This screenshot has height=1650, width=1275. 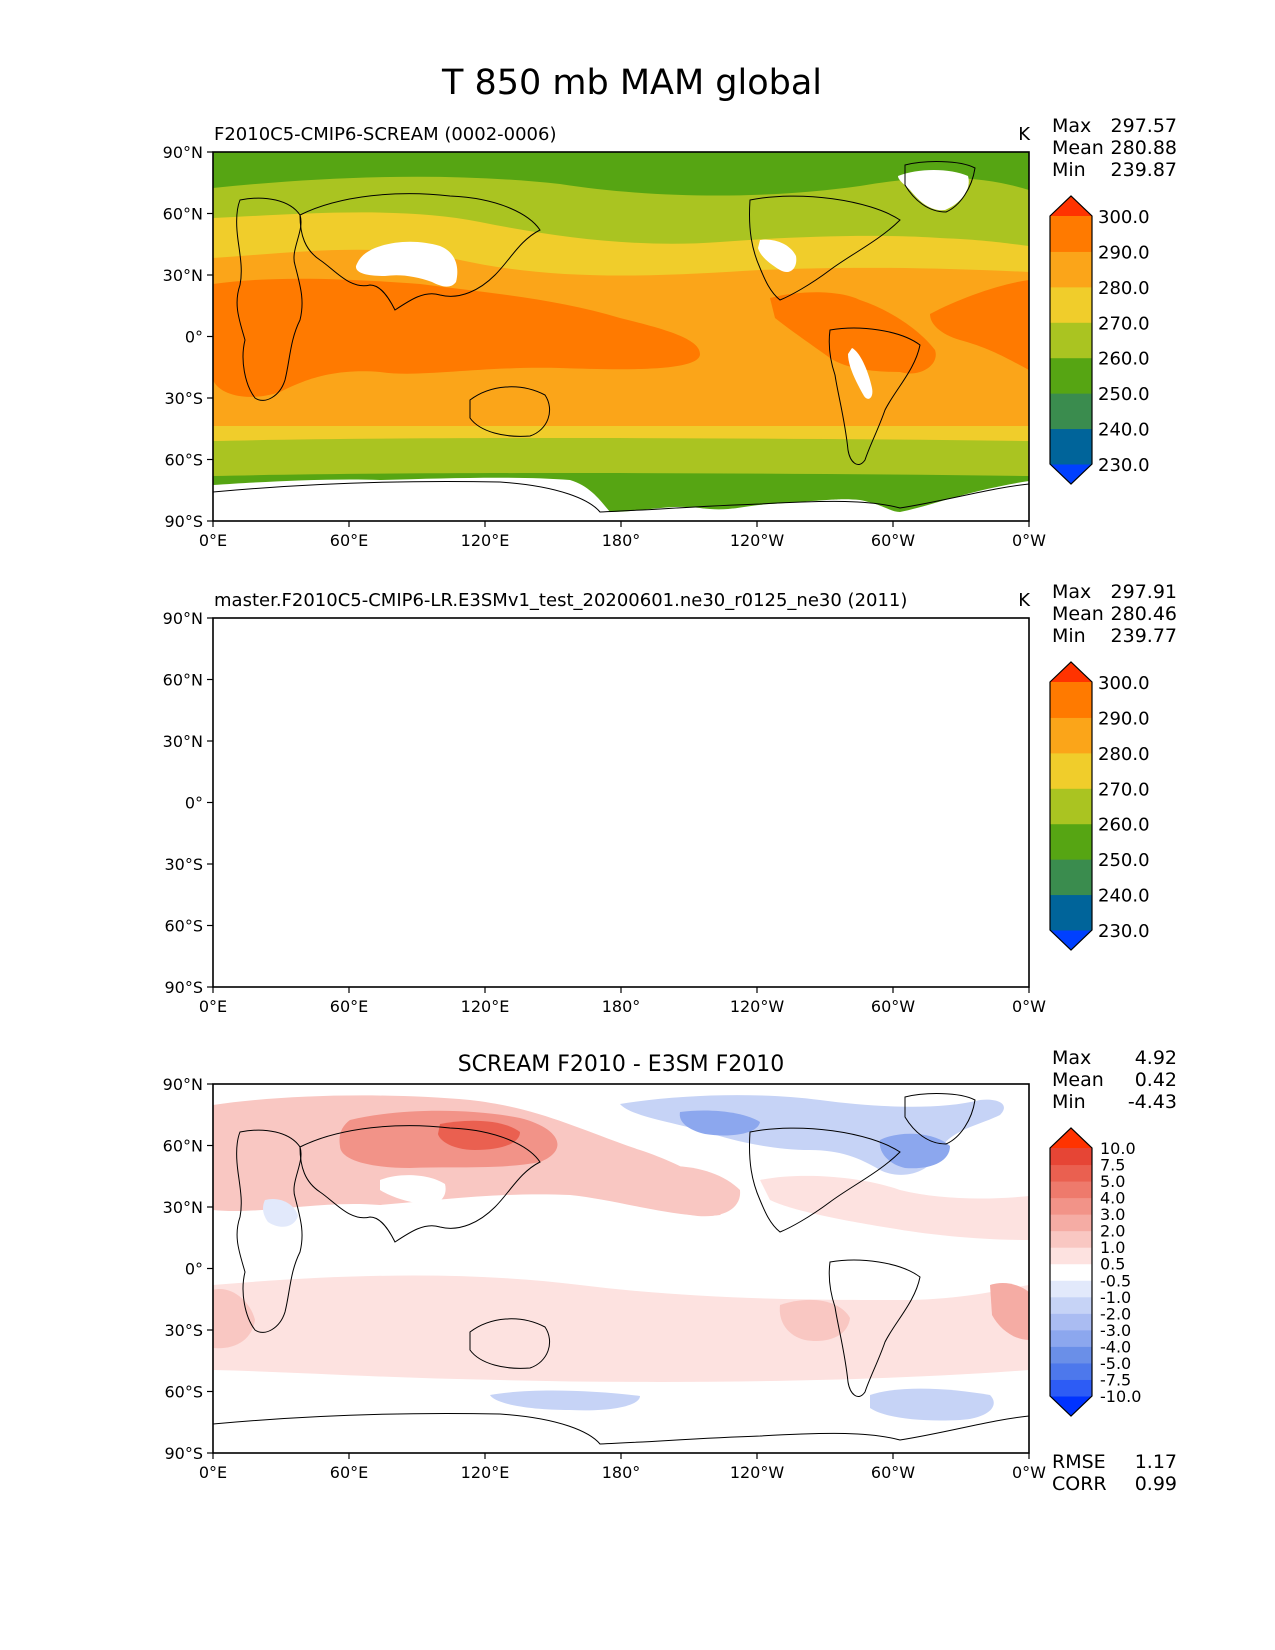 What do you see at coordinates (1112, 1264) in the screenshot?
I see `colorbar-label: 0.5` at bounding box center [1112, 1264].